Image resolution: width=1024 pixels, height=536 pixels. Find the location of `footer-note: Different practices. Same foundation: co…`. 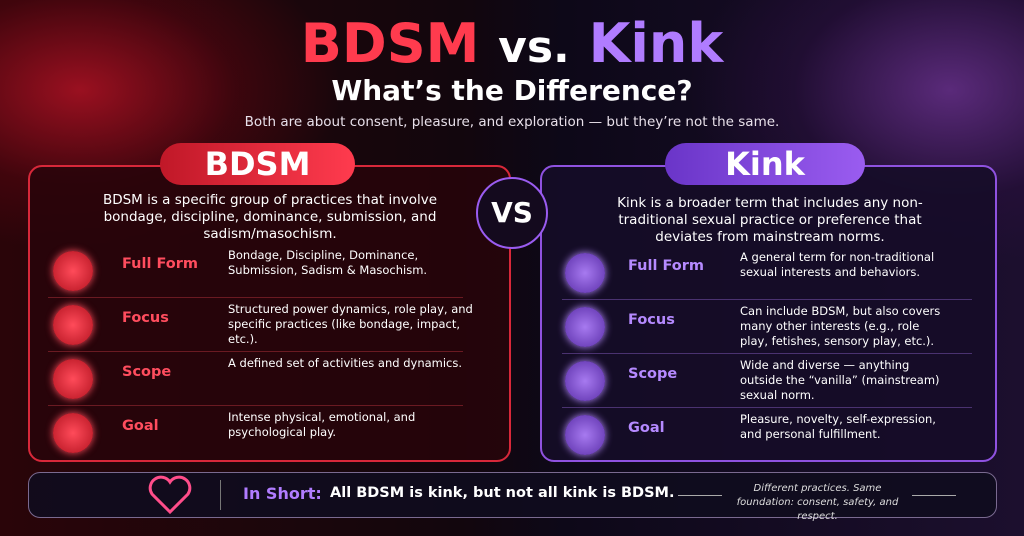

footer-note: Different practices. Same foundation: co… is located at coordinates (817, 502).